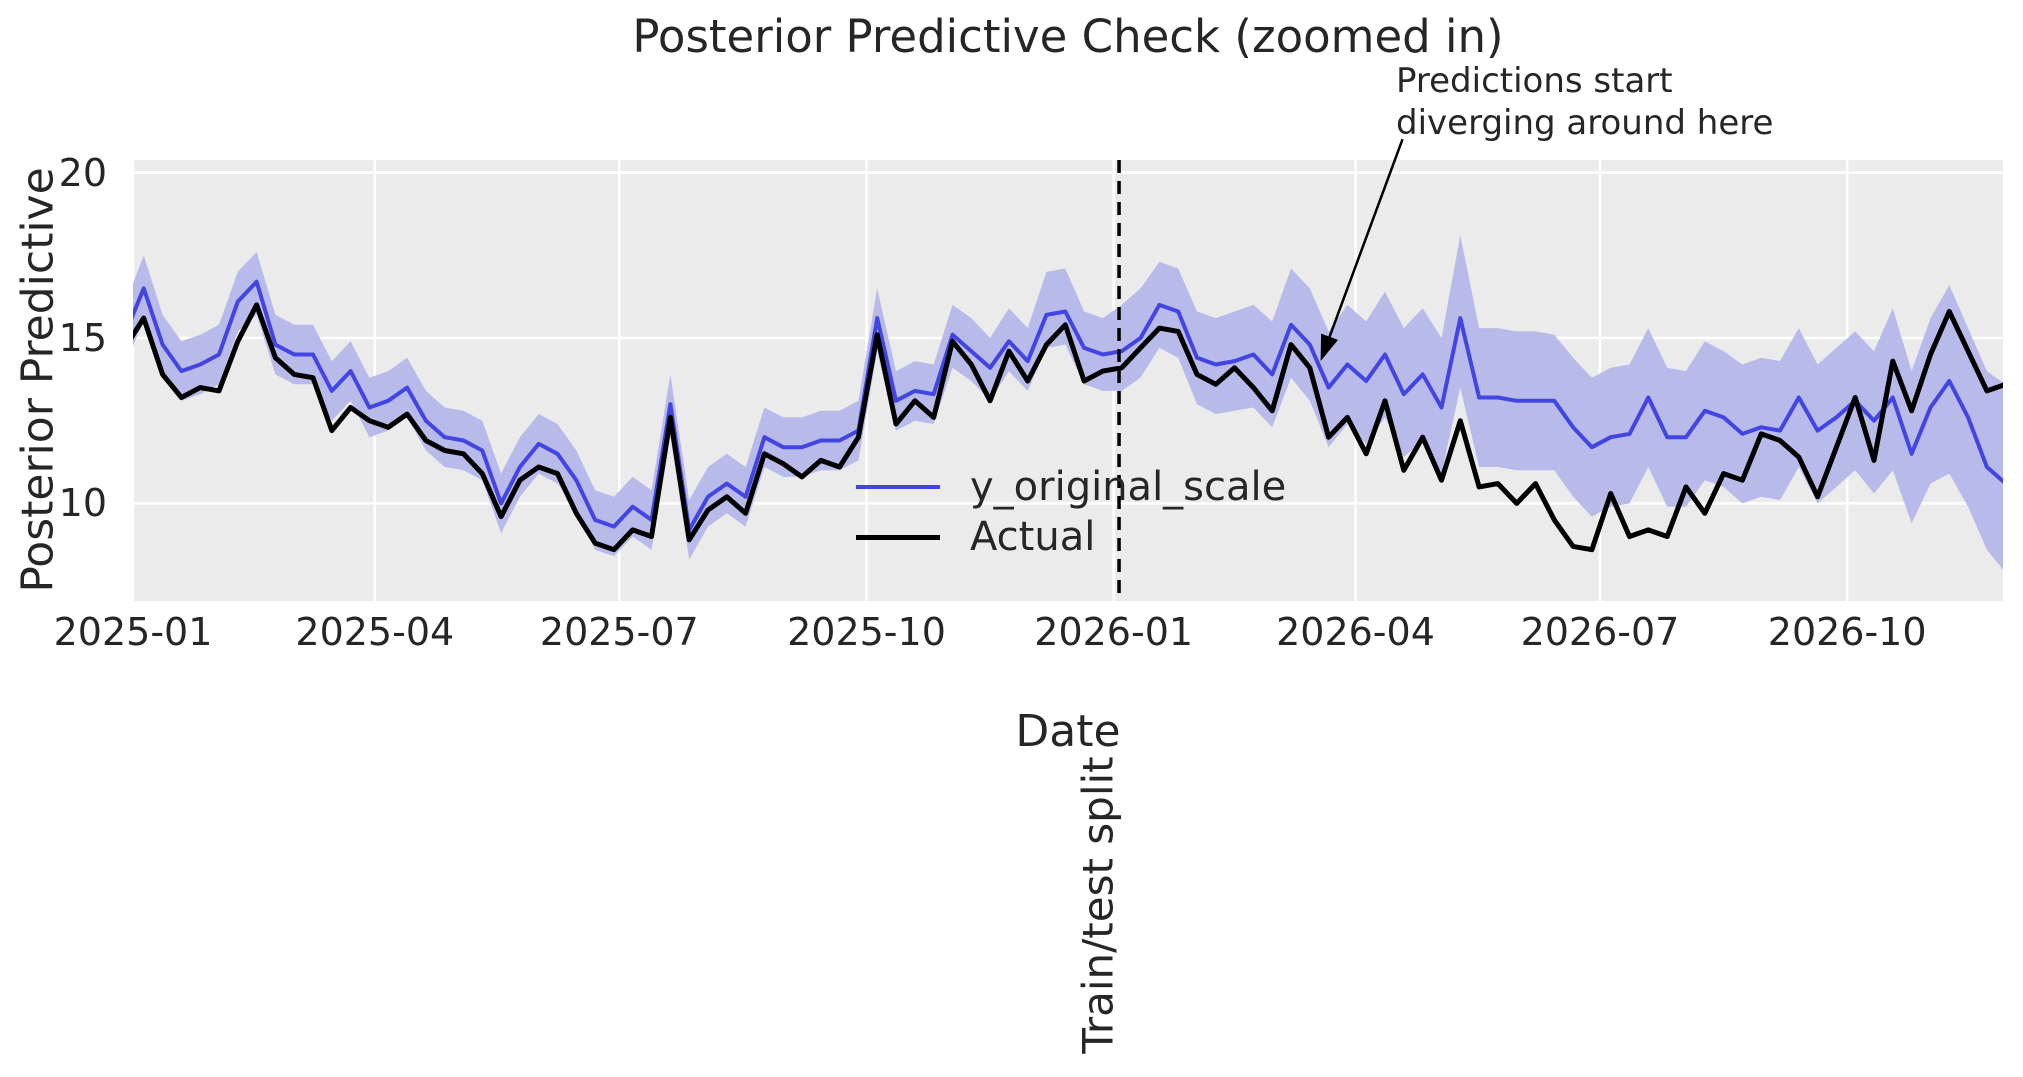  What do you see at coordinates (1847, 632) in the screenshot?
I see `x-tick-label: 2026-10` at bounding box center [1847, 632].